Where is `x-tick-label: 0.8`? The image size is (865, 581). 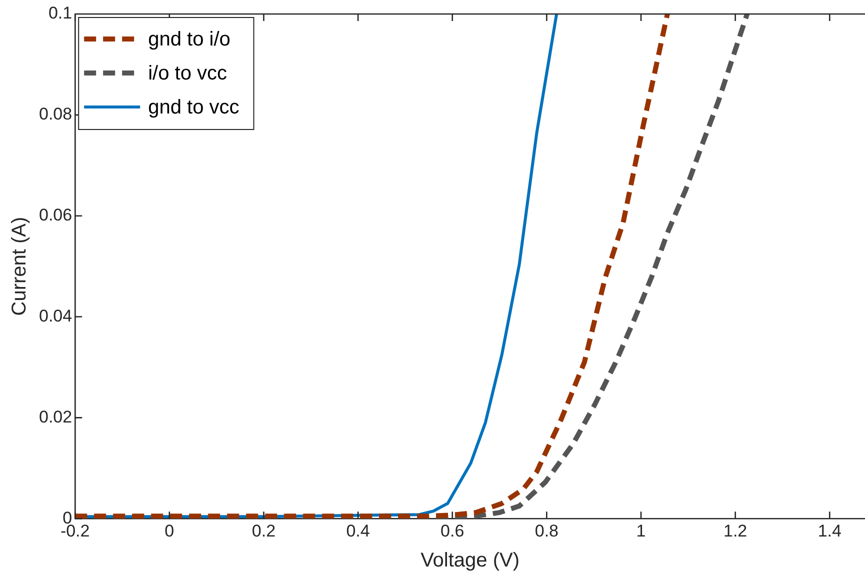
x-tick-label: 0.8 is located at coordinates (546, 530).